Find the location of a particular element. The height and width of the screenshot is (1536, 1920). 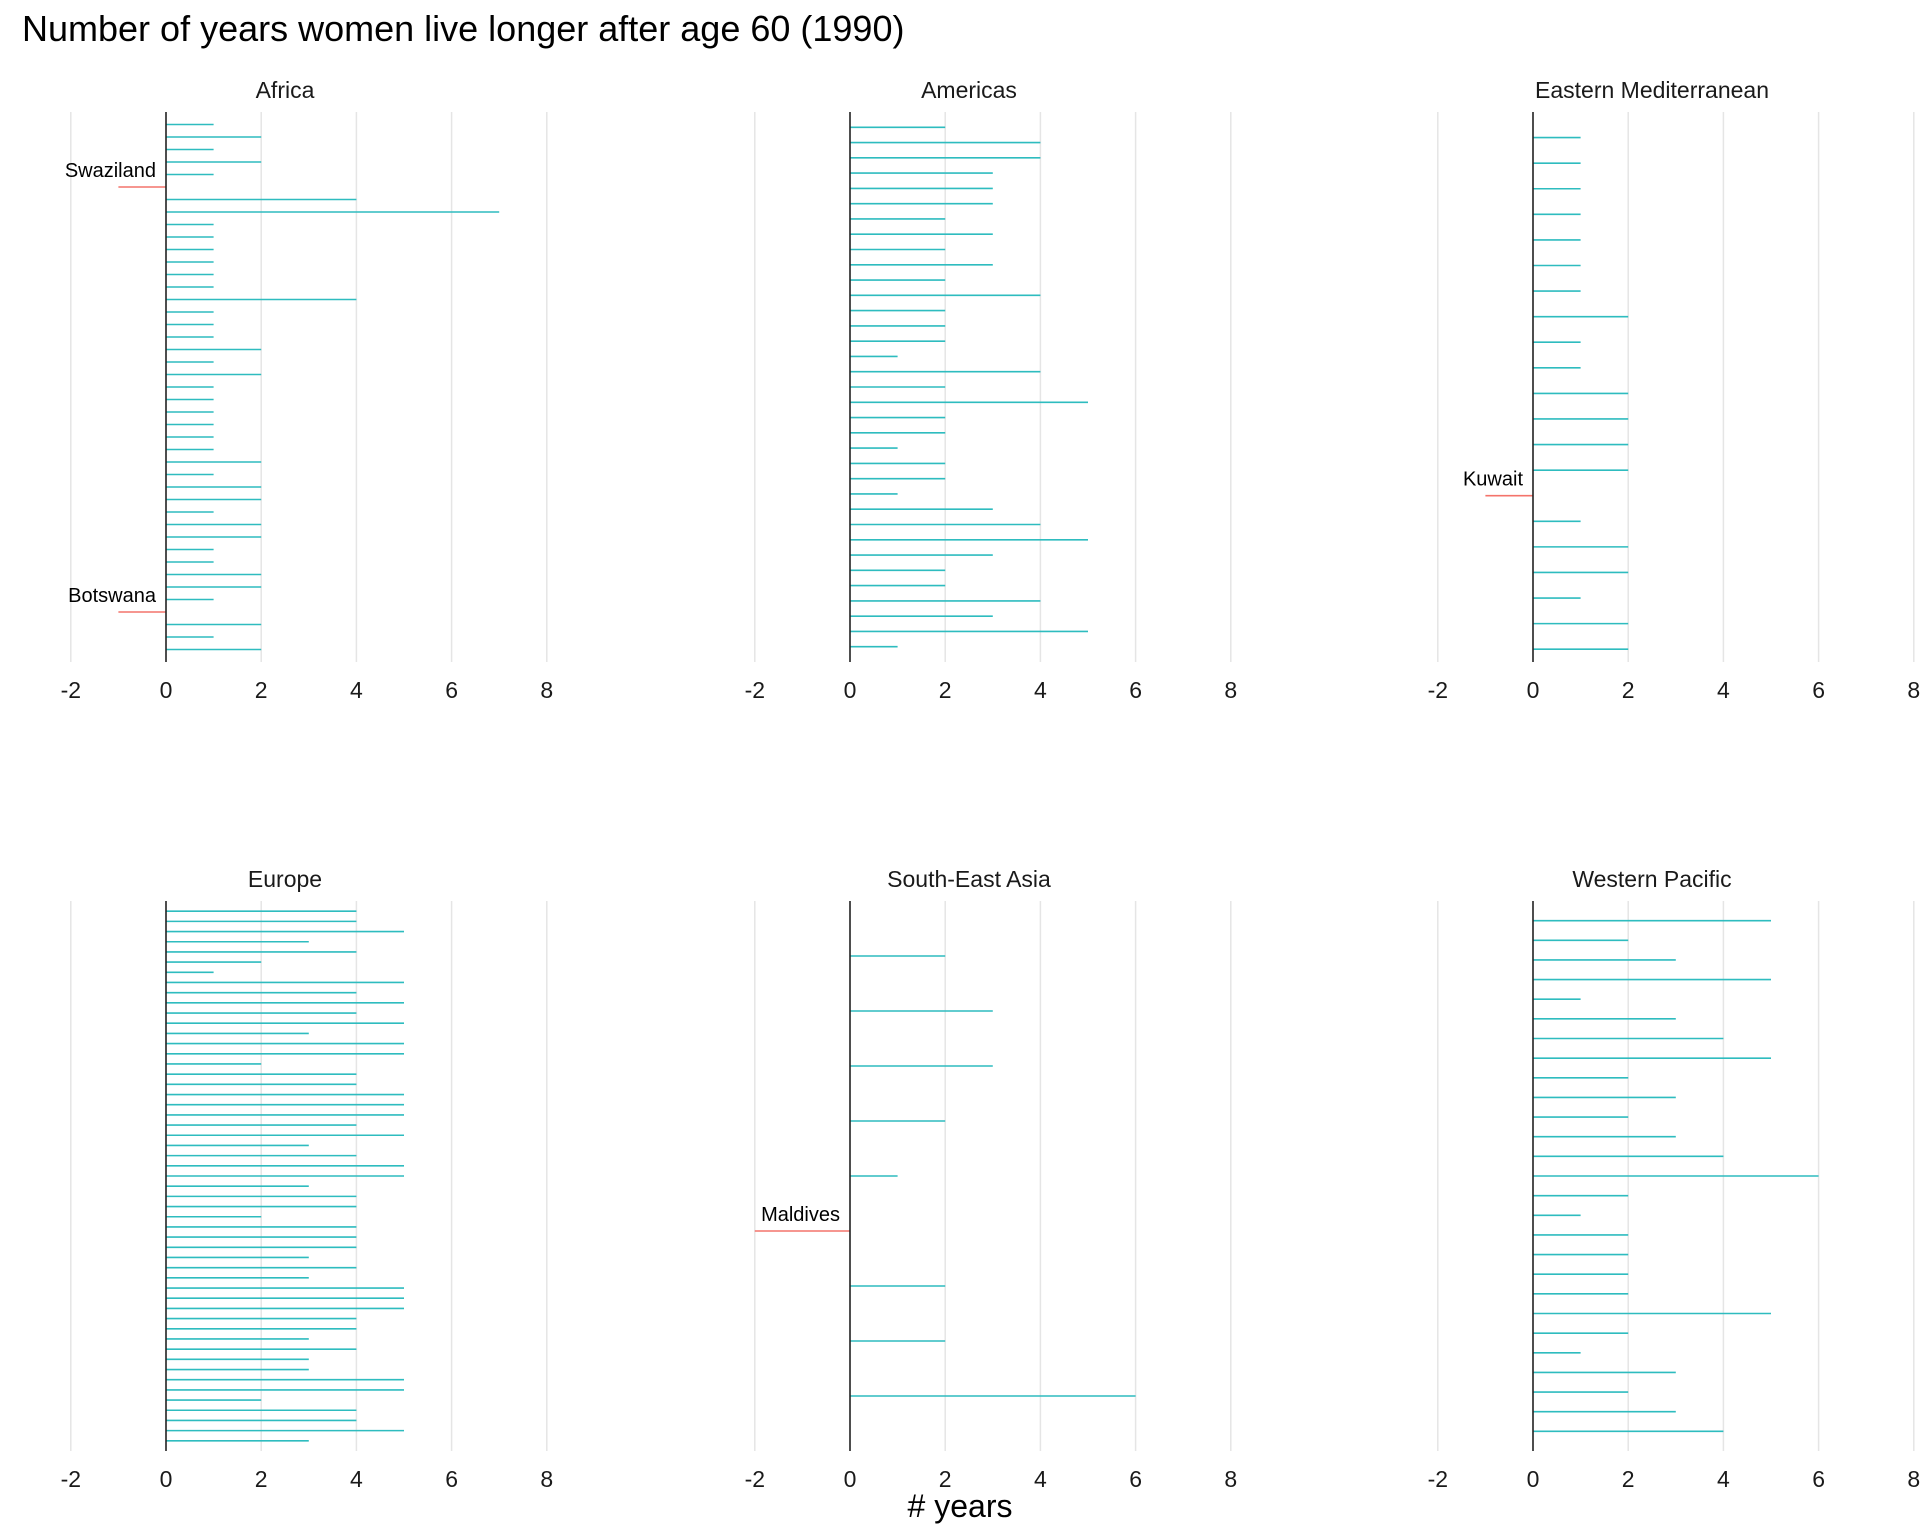

bar-label-maldives: Maldives is located at coordinates (800, 1215).